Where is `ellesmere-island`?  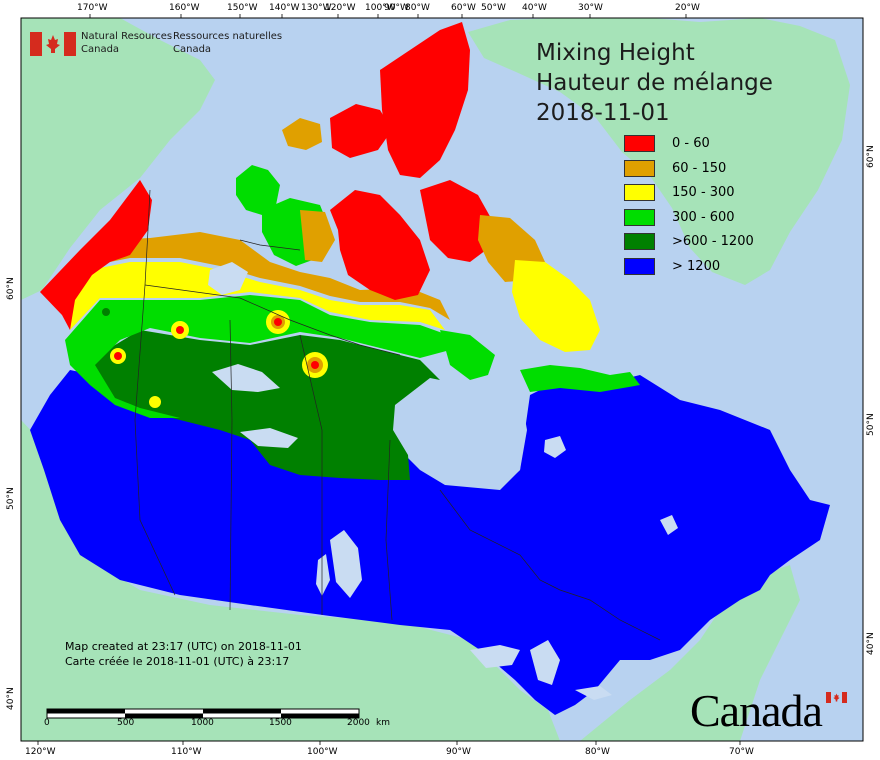
ellesmere-island is located at coordinates (425, 100).